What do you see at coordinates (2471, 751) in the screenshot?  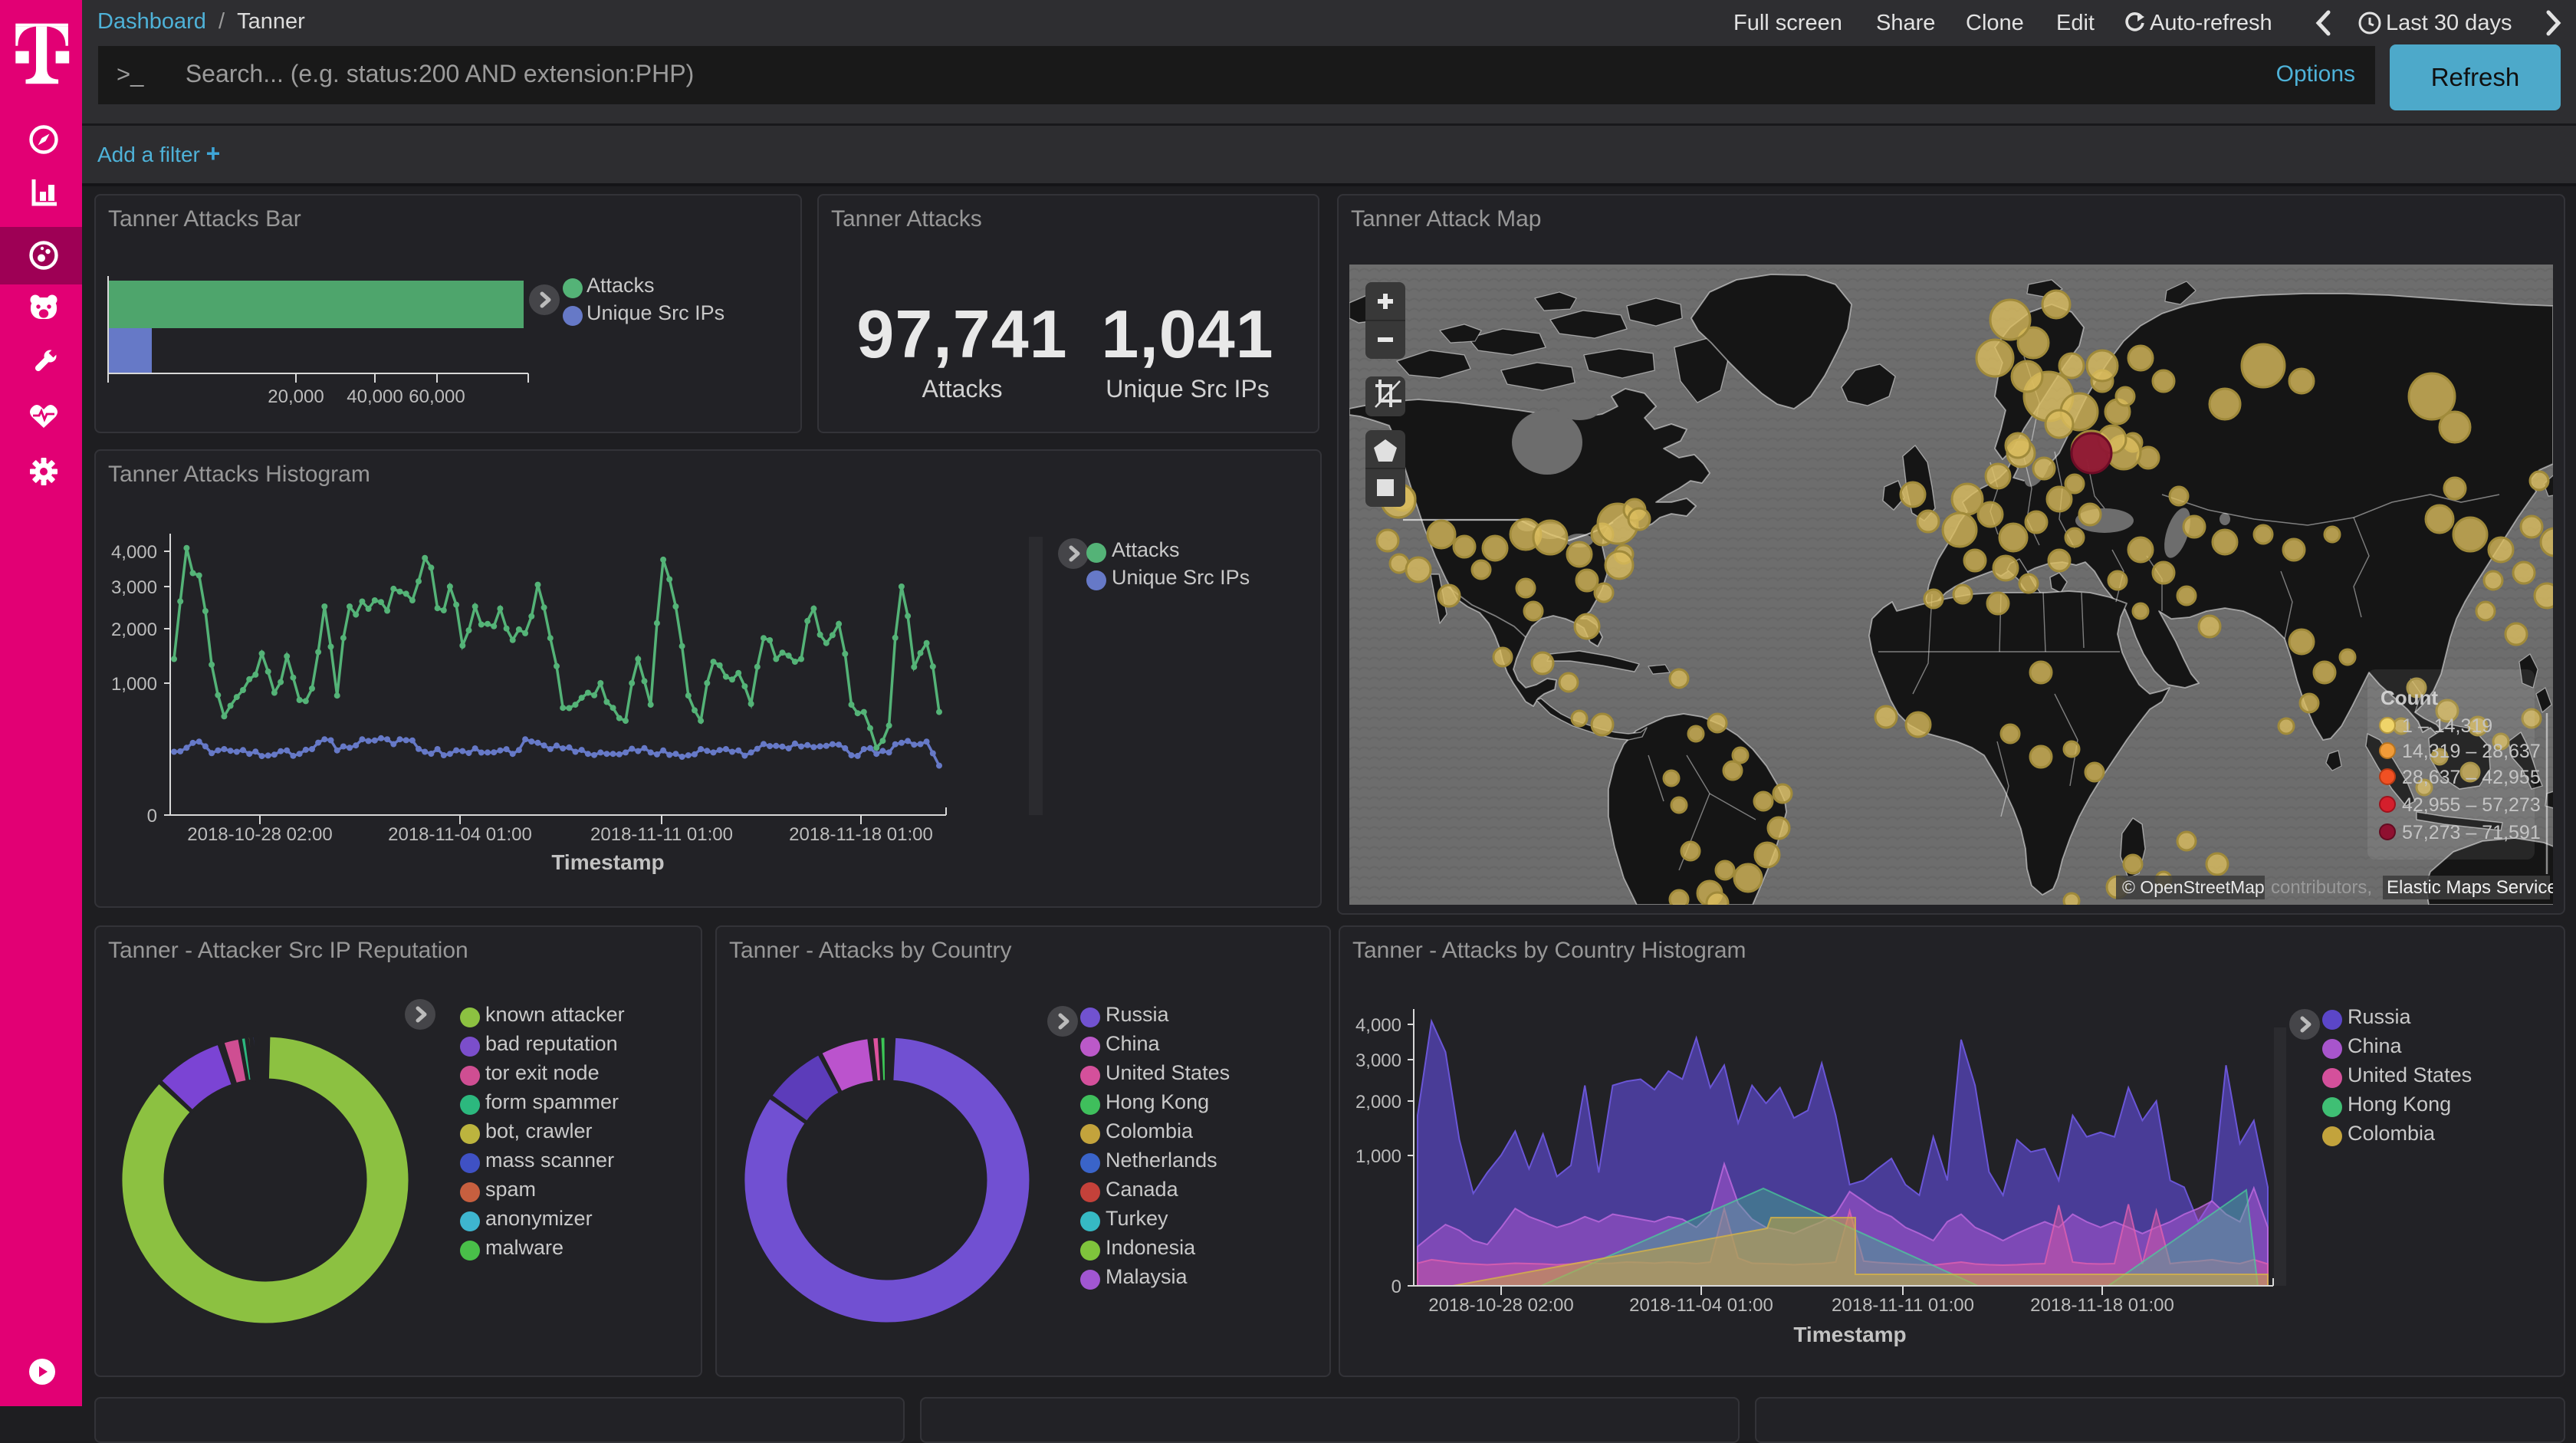 I see `svg-text: 14,319 – 28,637` at bounding box center [2471, 751].